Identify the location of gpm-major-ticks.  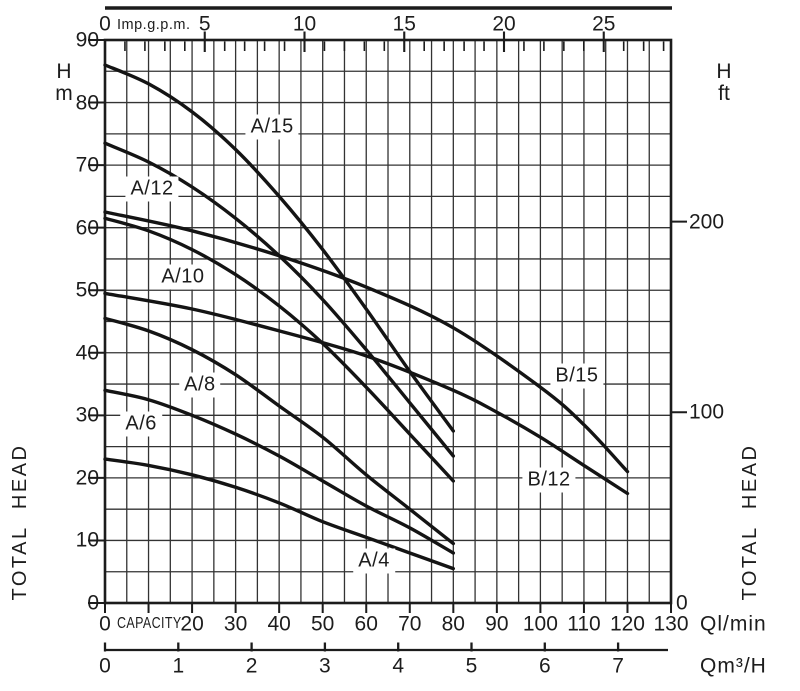
(404, 41).